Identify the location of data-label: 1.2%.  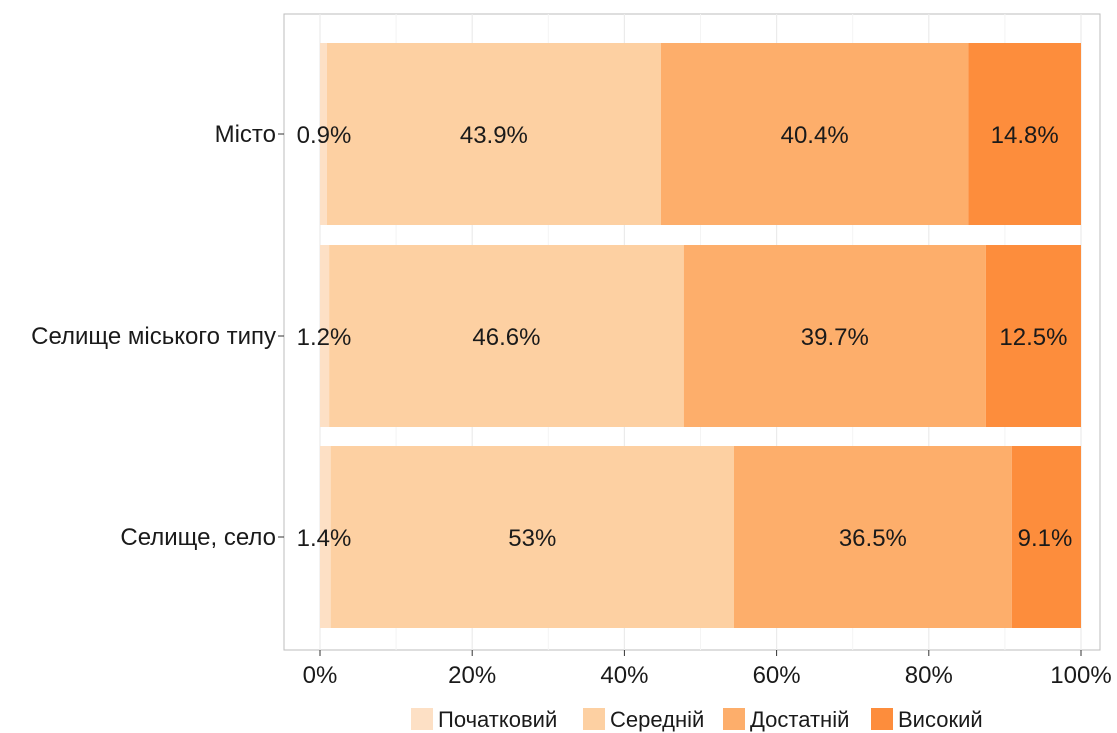
(324, 337).